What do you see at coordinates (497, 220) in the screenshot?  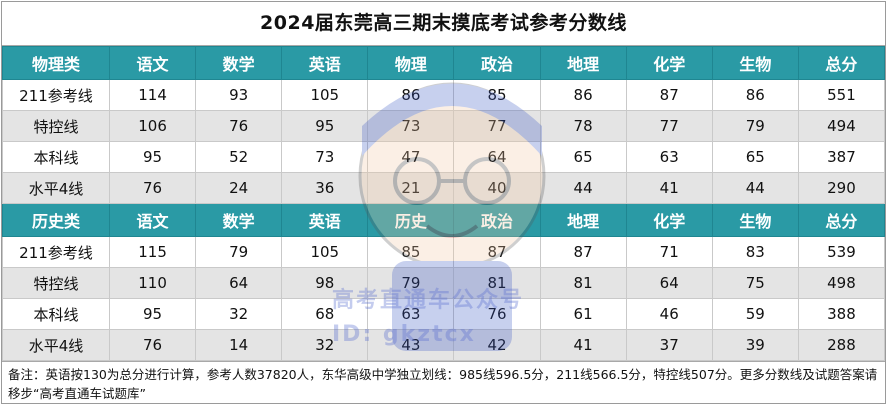 I see `column-header: 政治` at bounding box center [497, 220].